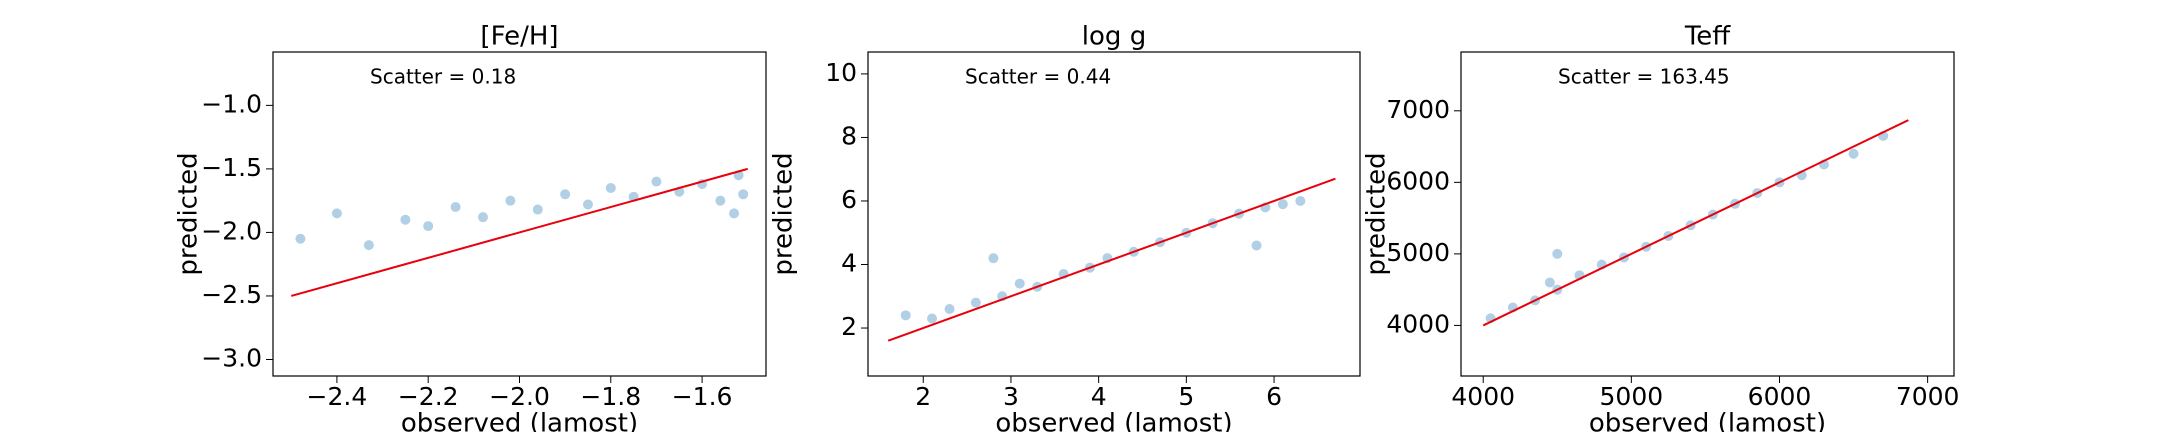 Image resolution: width=2160 pixels, height=432 pixels. What do you see at coordinates (1114, 37) in the screenshot?
I see `panel-title: log g` at bounding box center [1114, 37].